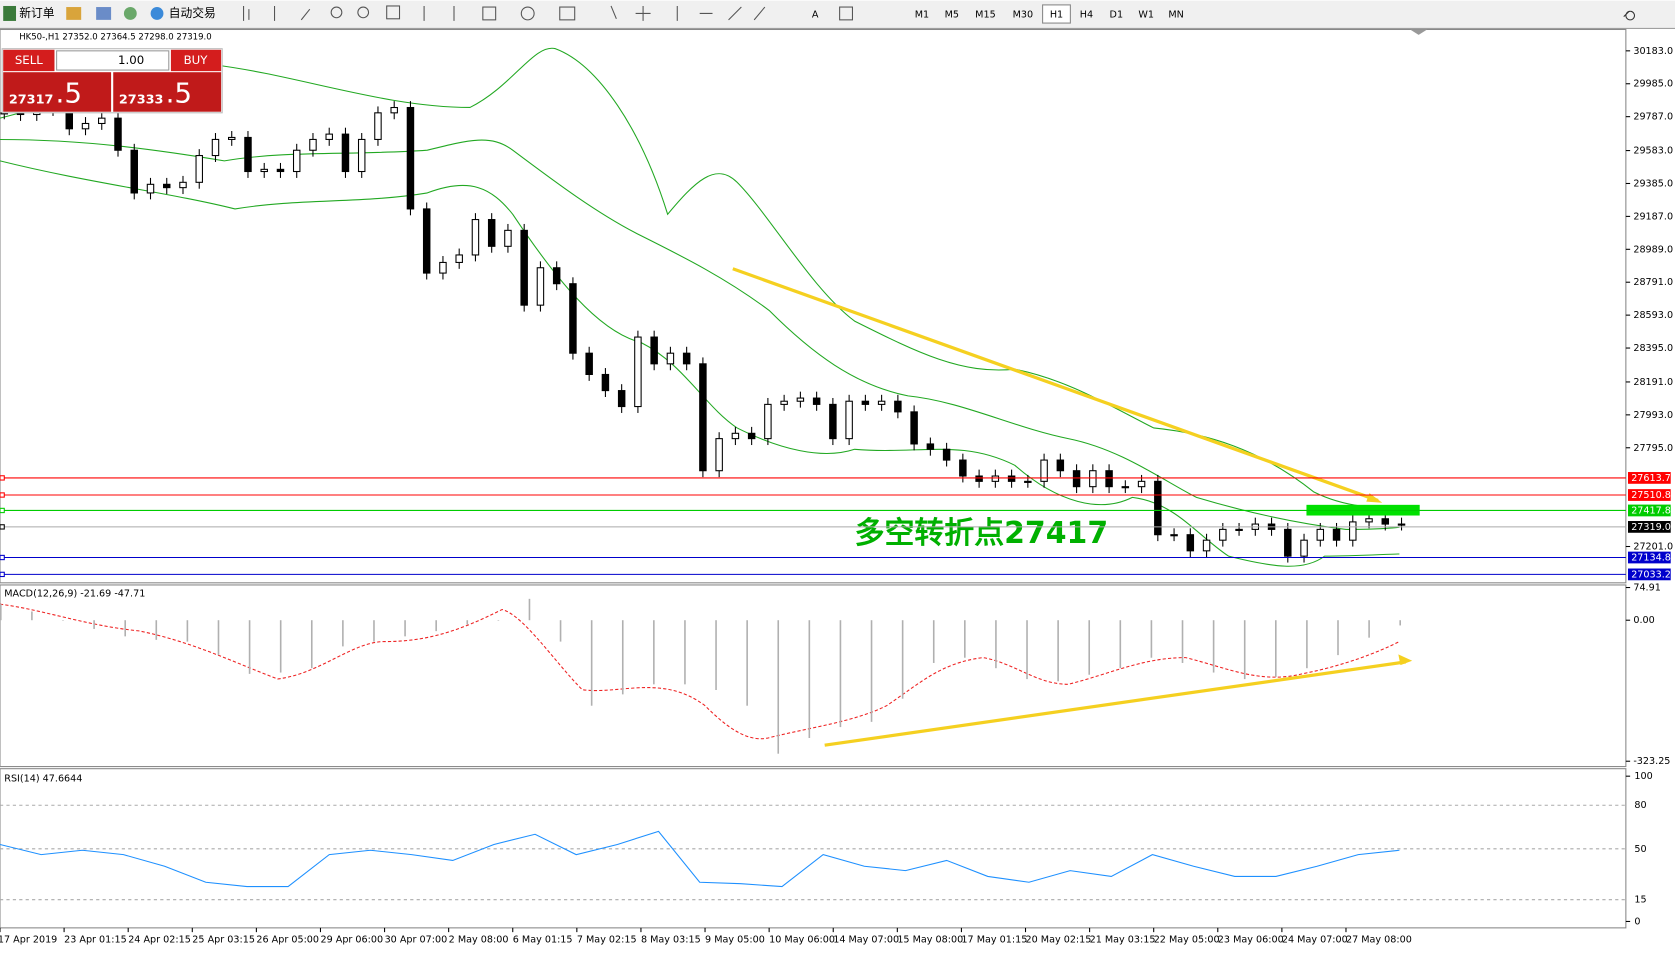 Image resolution: width=1675 pixels, height=956 pixels. Describe the element at coordinates (1653, 382) in the screenshot. I see `price-tick-label: 28191.0` at that location.